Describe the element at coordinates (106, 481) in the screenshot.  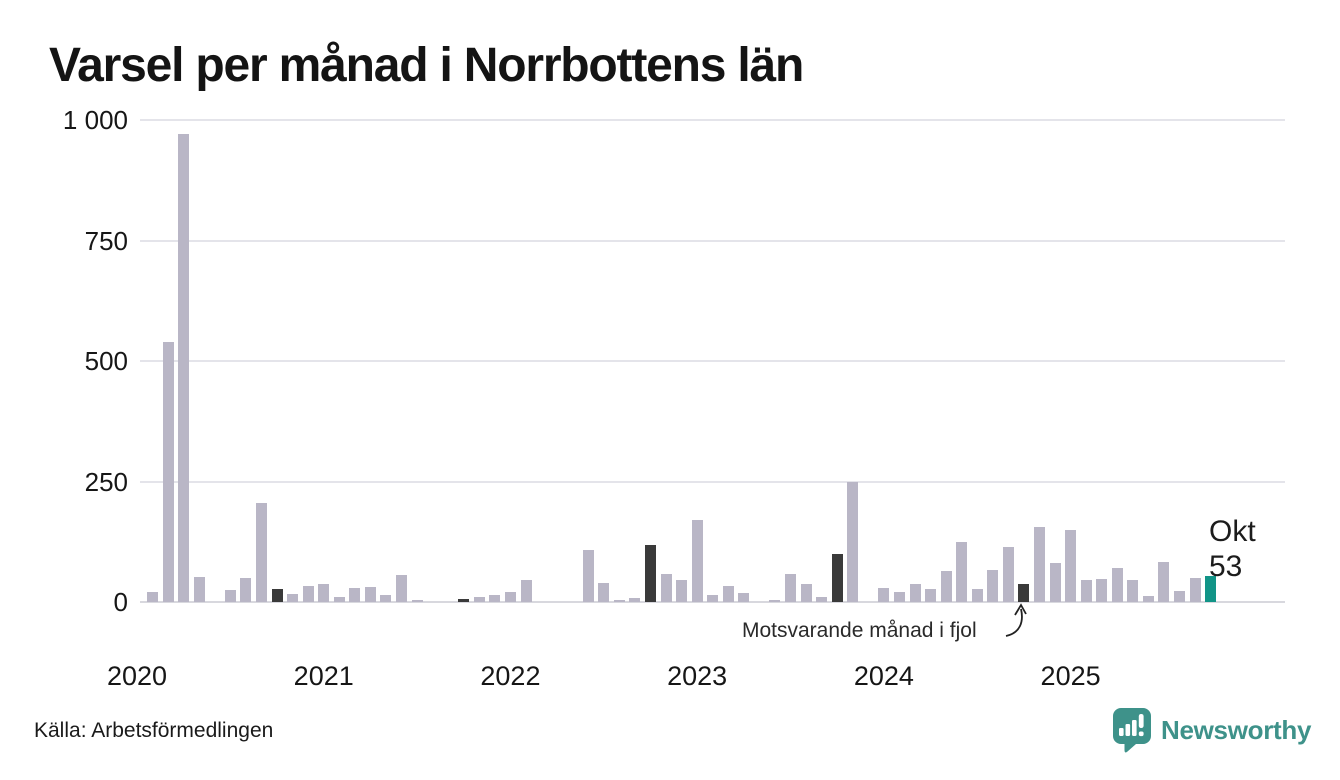
I see `y-tick-label: 250` at that location.